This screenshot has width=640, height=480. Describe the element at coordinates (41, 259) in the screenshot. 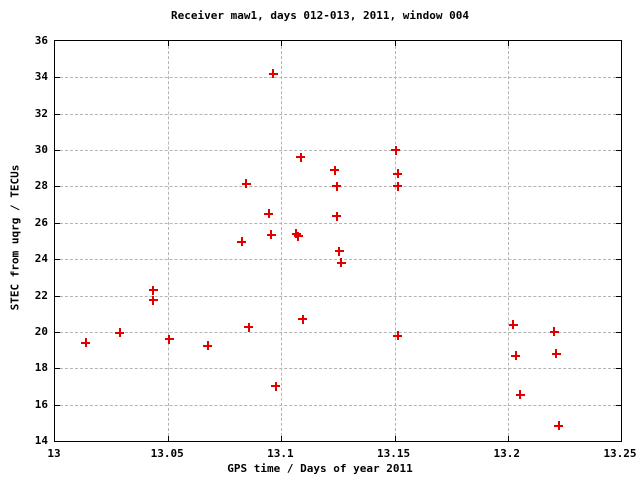

I see `y-tick-label: 24` at that location.